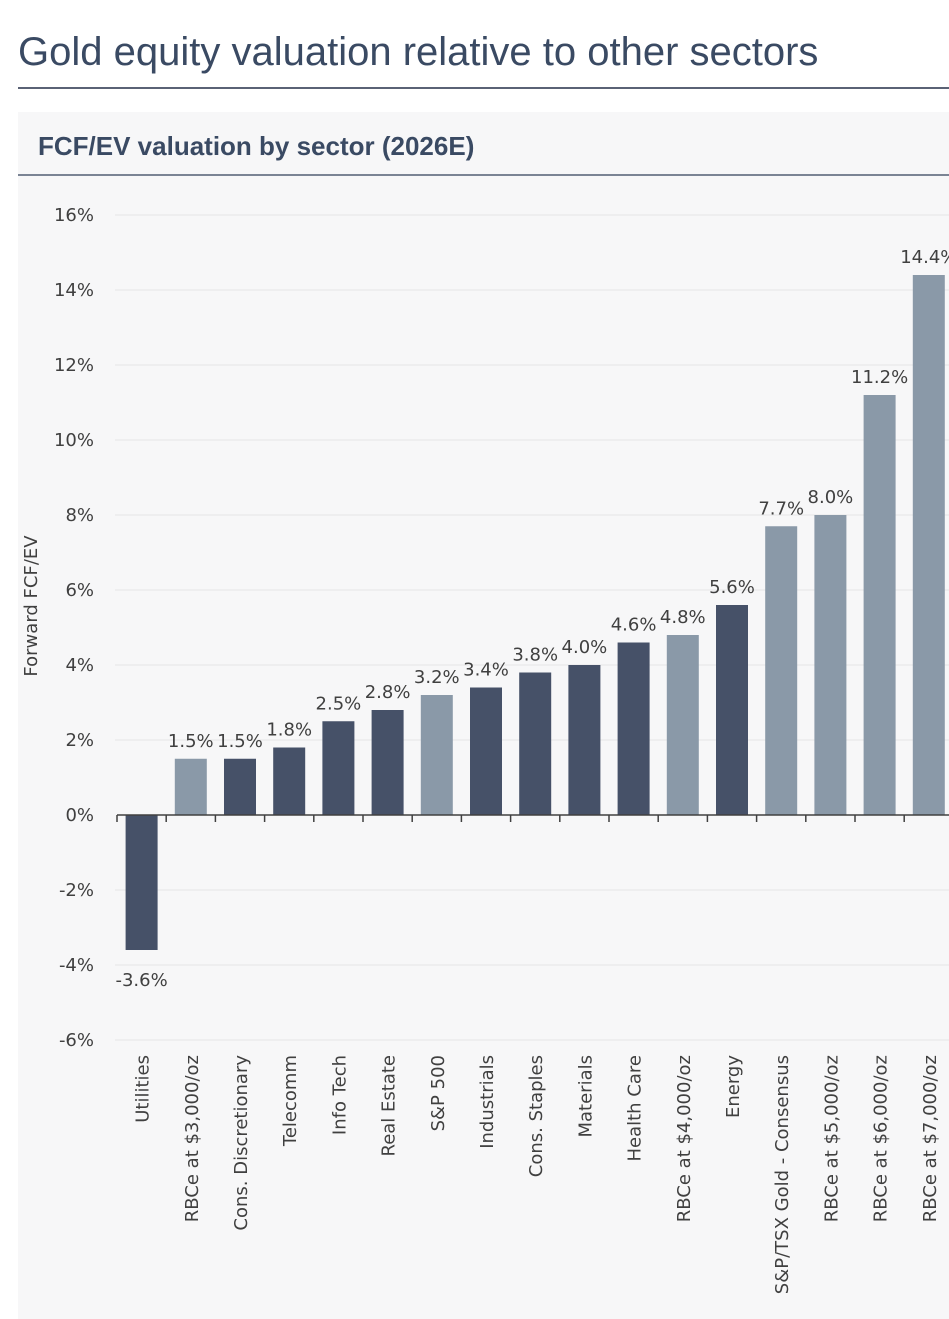 This screenshot has width=949, height=1319. Describe the element at coordinates (634, 625) in the screenshot. I see `data-label: 4.6%` at that location.